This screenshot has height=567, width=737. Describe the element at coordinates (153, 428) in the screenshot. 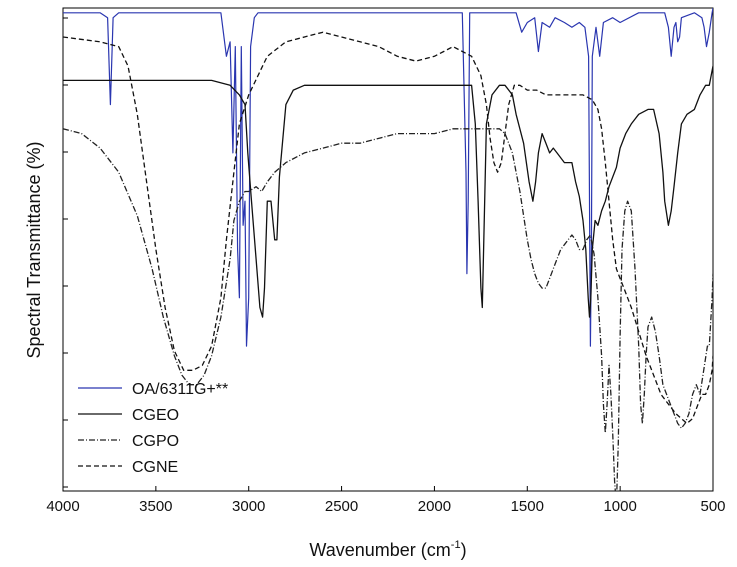

I see `legend: OA/6311G+** CGEO CGPO CGNE` at that location.